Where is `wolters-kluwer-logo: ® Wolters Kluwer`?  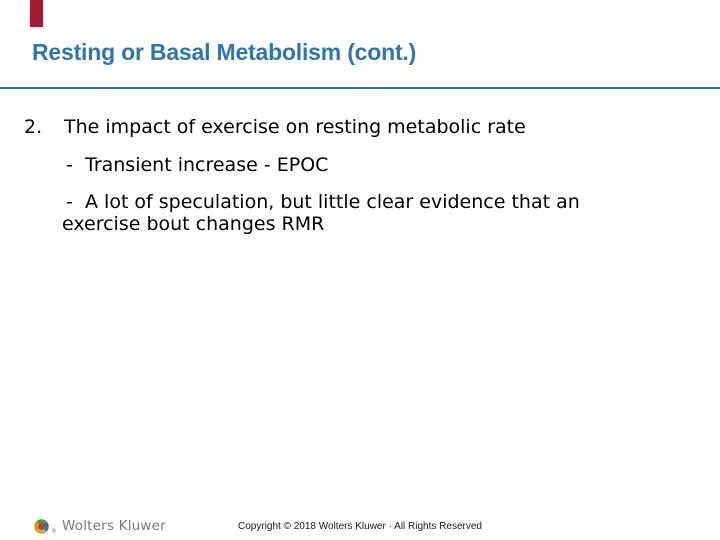
wolters-kluwer-logo: ® Wolters Kluwer is located at coordinates (99, 526).